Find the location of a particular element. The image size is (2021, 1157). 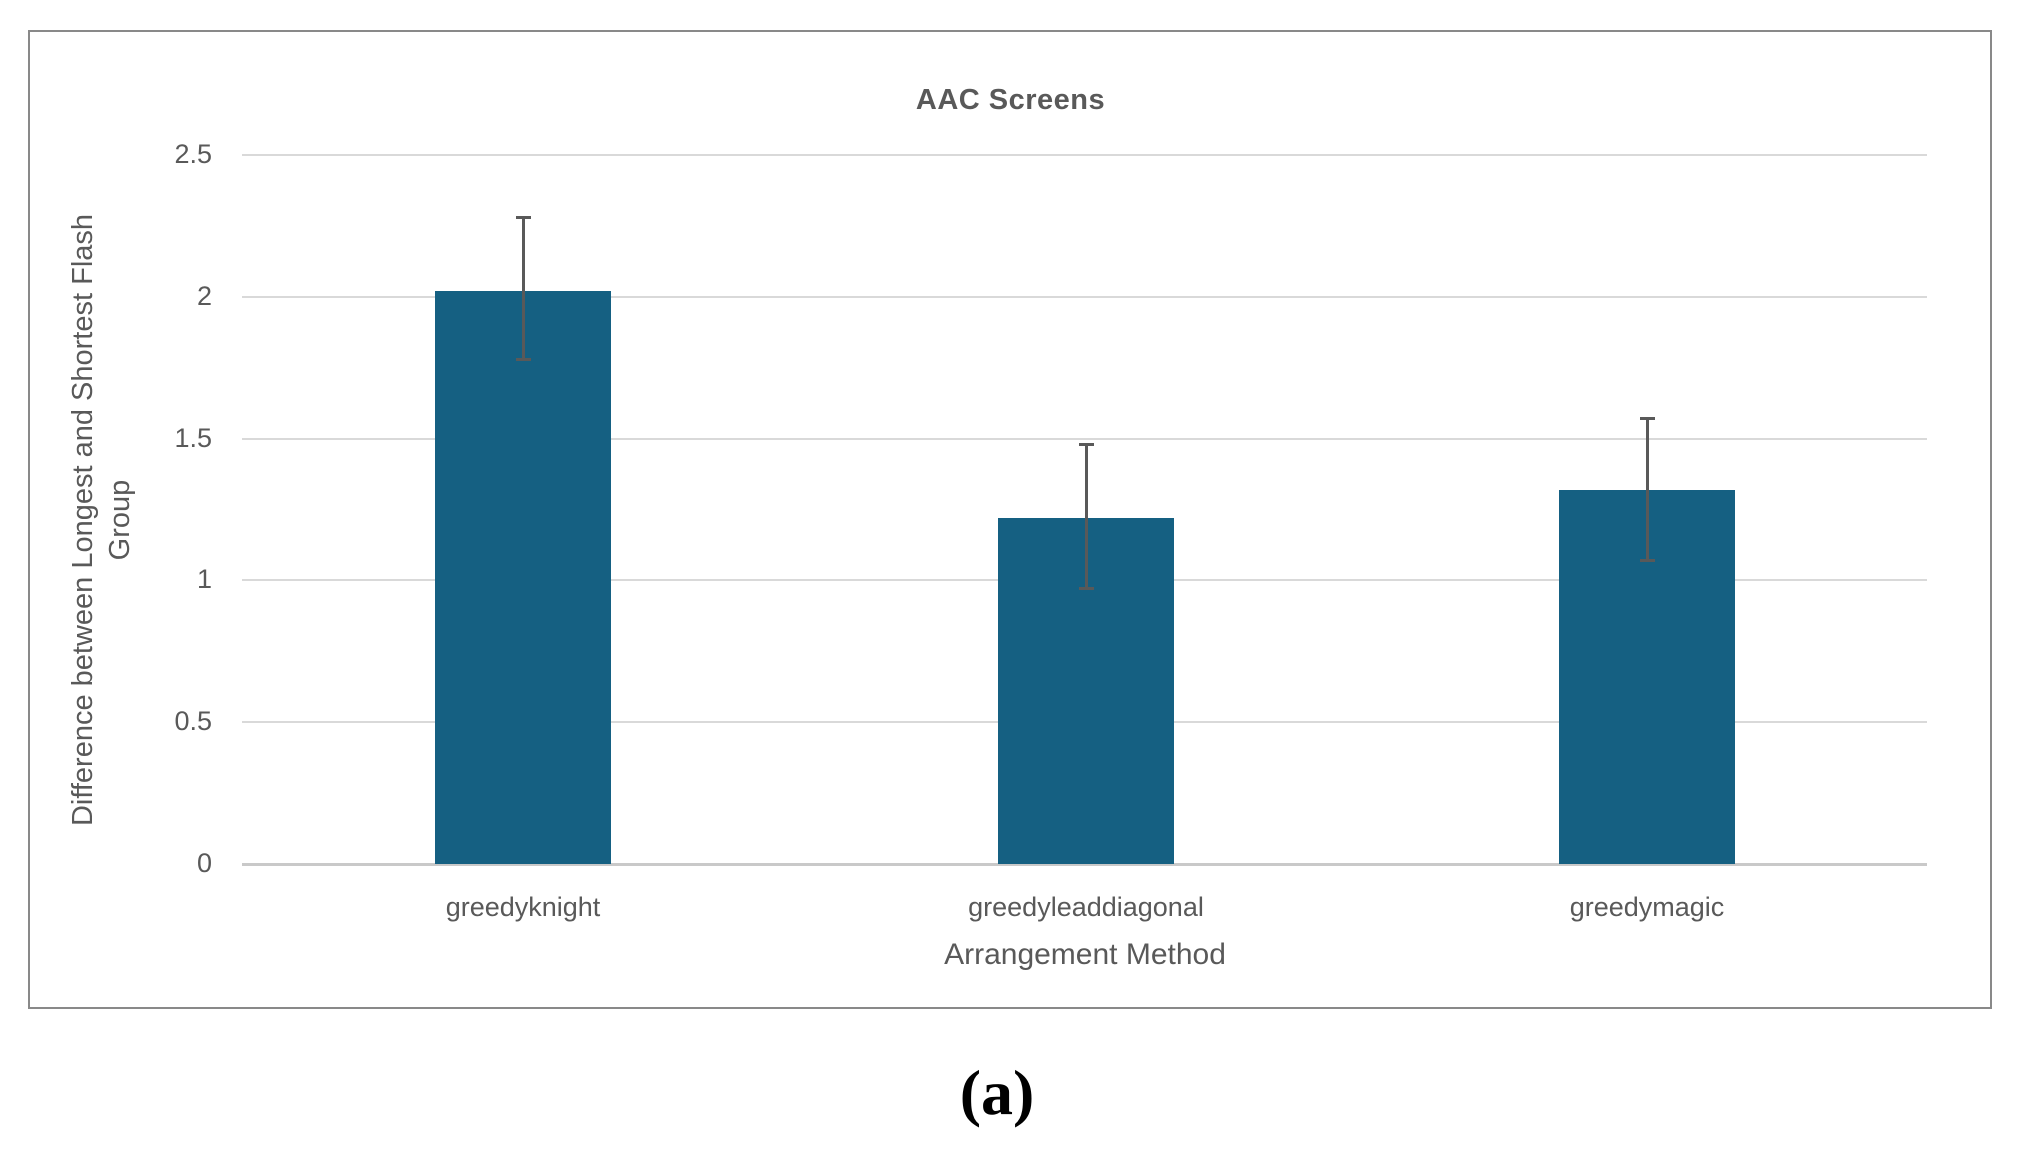

y-tick-label-2.5: 2.5 is located at coordinates (193, 154).